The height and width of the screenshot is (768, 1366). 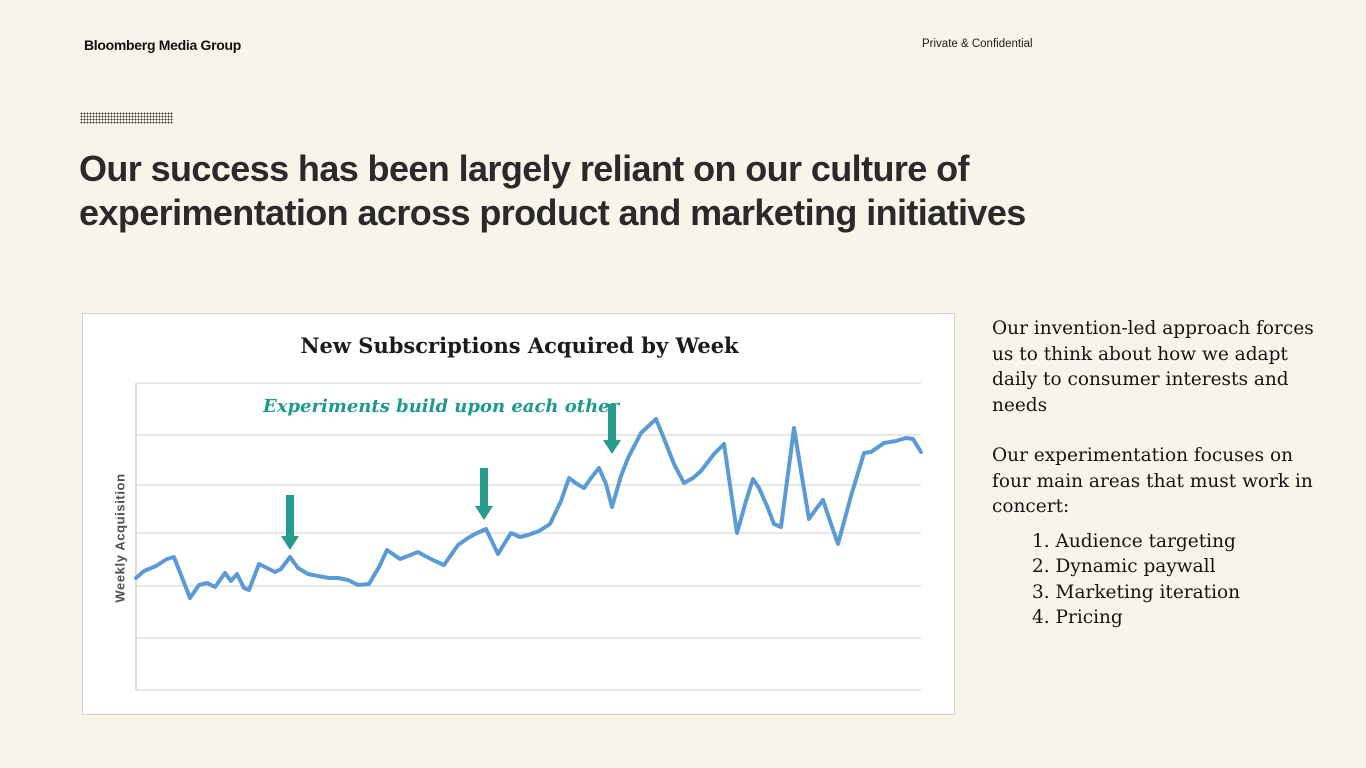 What do you see at coordinates (977, 44) in the screenshot?
I see `confidential-label: Private & Confidential` at bounding box center [977, 44].